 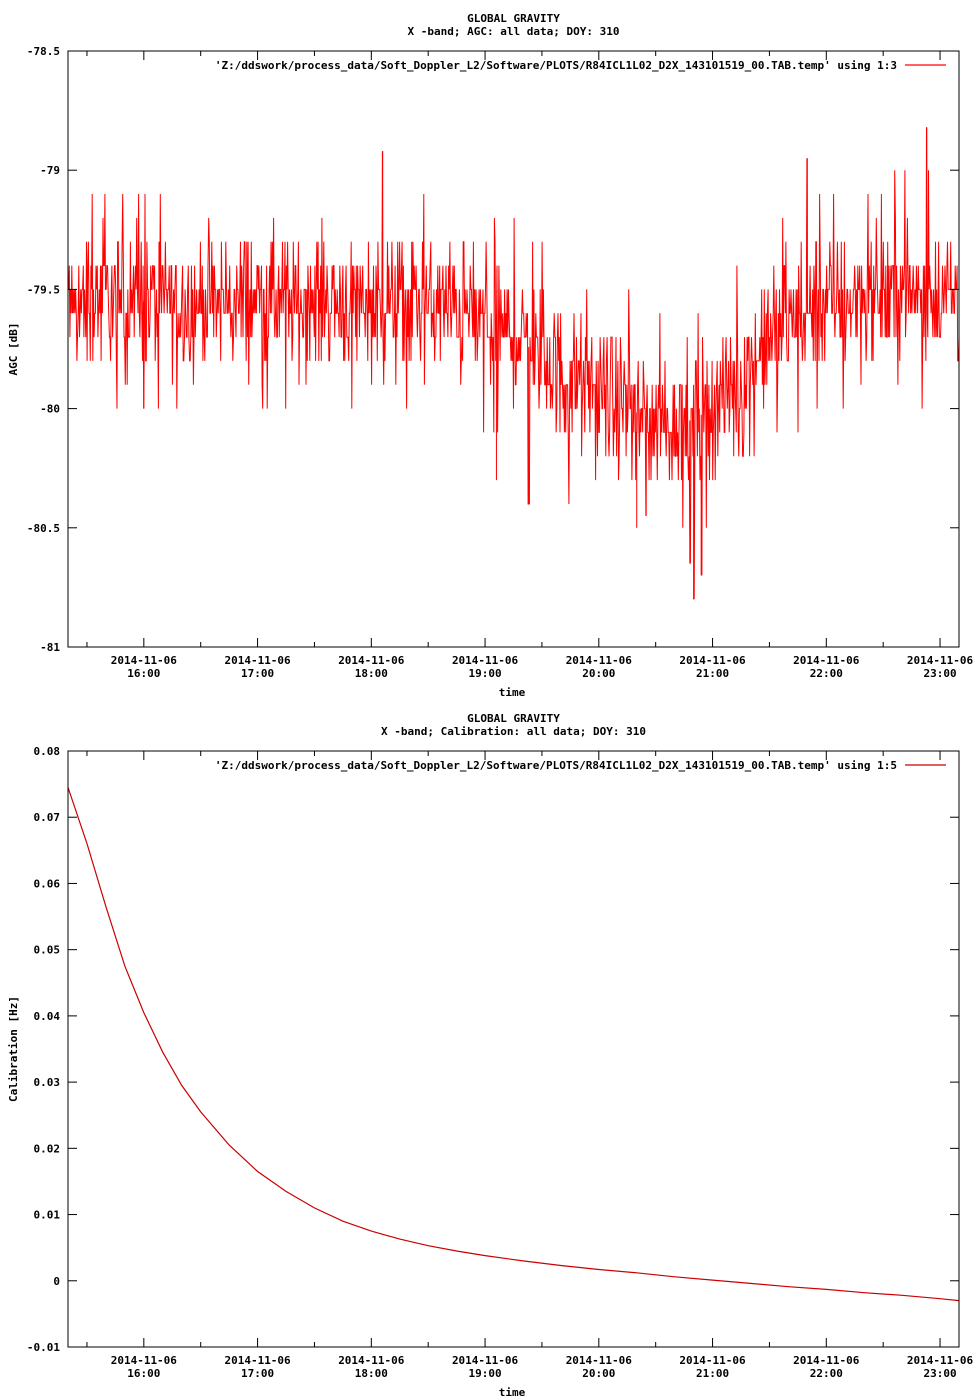 I want to click on y-axis-label: AGC [dB], so click(x=13, y=349).